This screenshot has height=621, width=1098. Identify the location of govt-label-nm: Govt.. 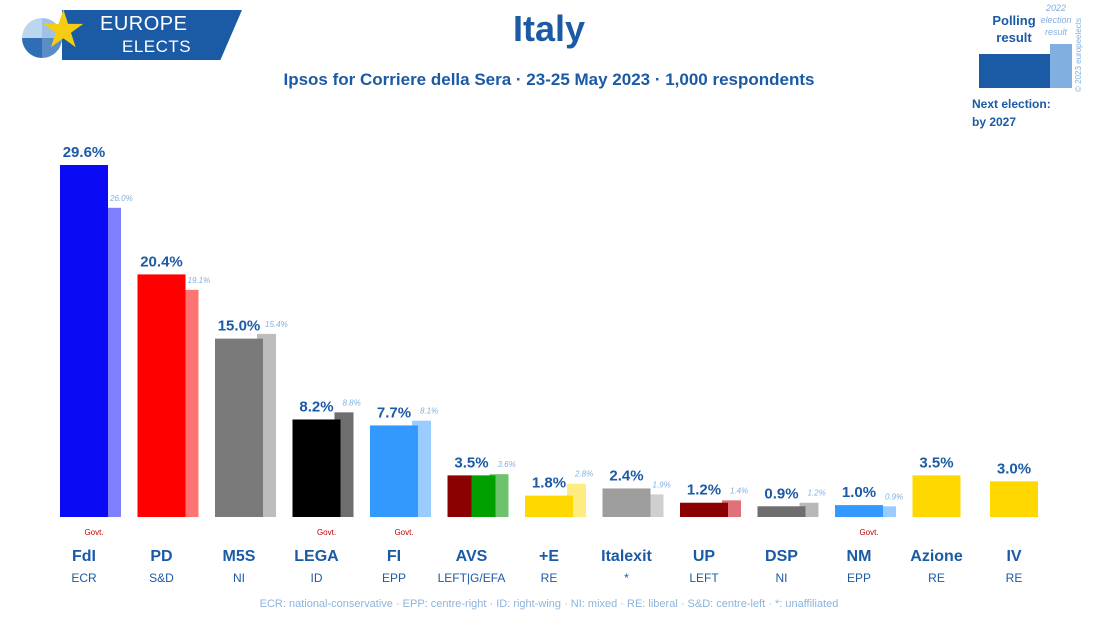
(868, 532).